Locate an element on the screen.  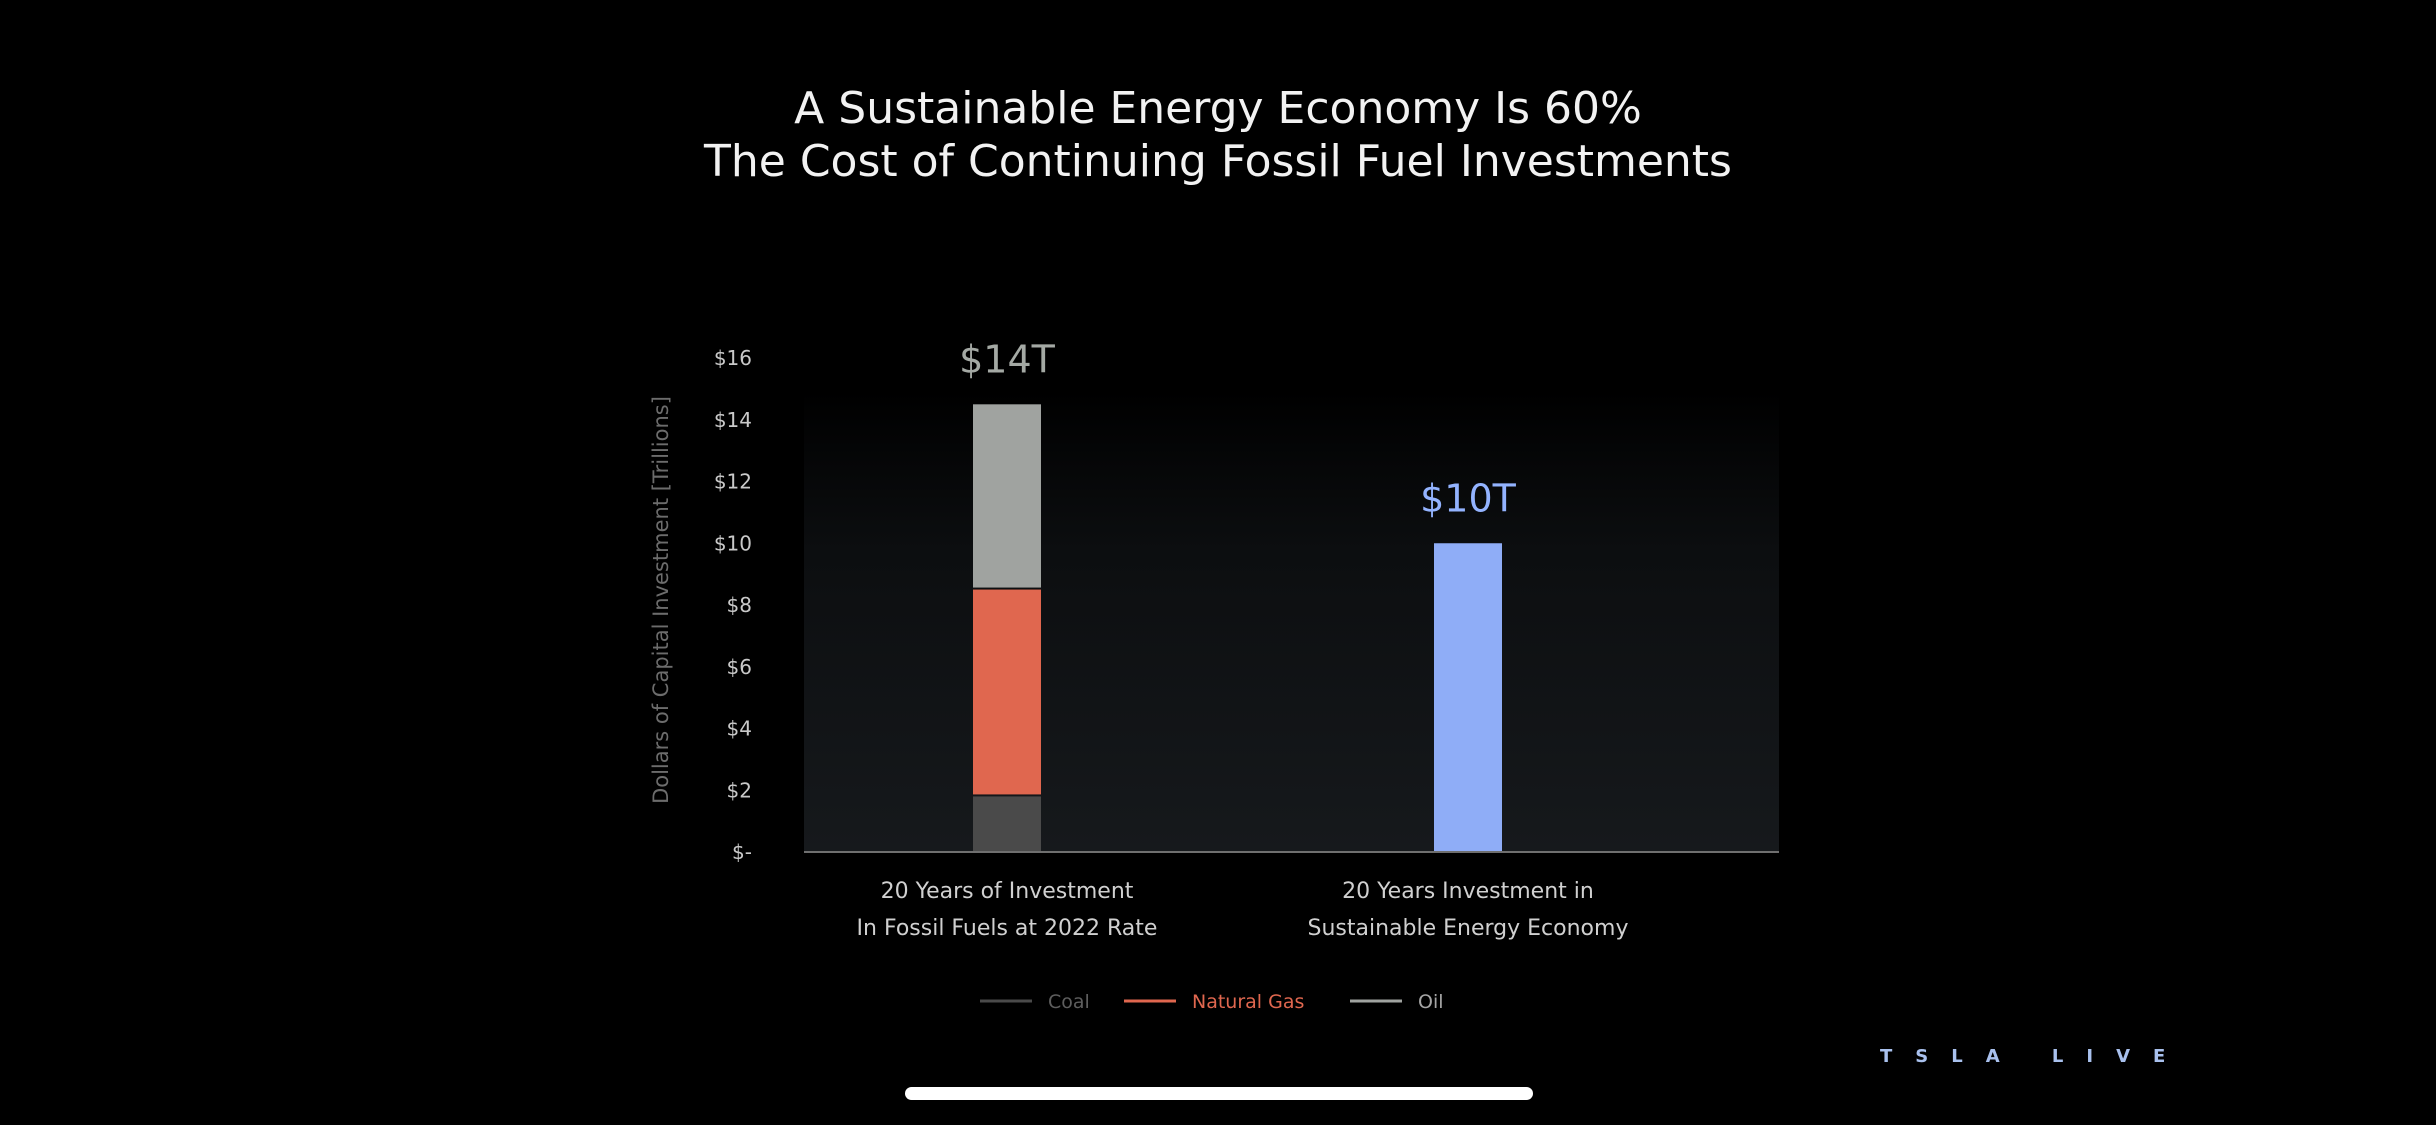
legend-label: Oil is located at coordinates (1431, 1002).